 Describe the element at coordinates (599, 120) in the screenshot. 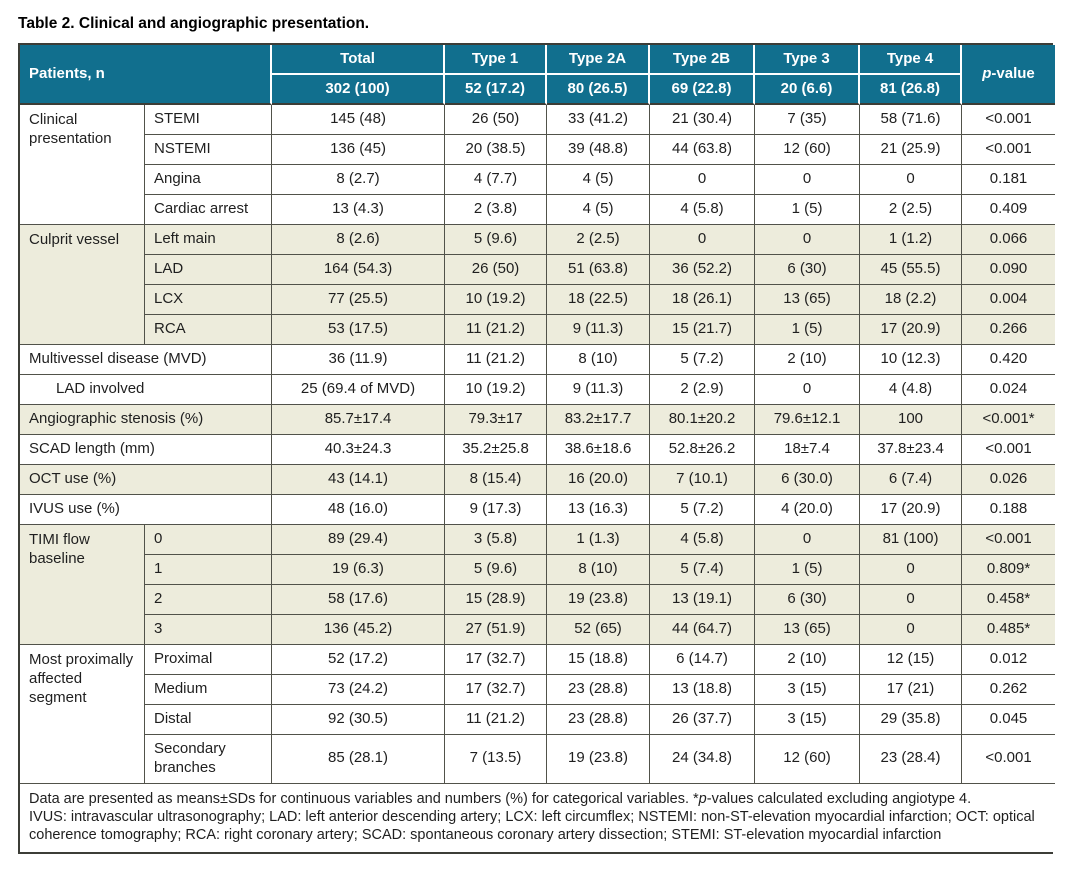

I see `value-cell: 33 (41.2)` at that location.